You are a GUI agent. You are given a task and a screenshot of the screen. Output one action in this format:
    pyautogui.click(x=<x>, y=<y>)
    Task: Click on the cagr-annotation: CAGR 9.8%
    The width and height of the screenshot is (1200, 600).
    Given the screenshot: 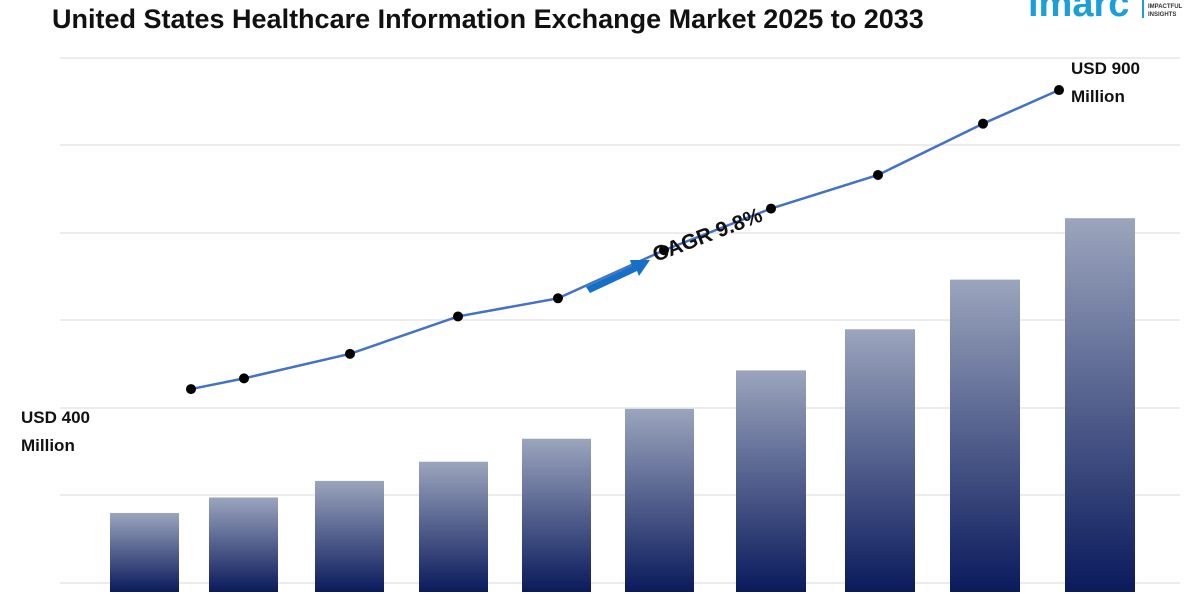 What is the action you would take?
    pyautogui.click(x=676, y=248)
    